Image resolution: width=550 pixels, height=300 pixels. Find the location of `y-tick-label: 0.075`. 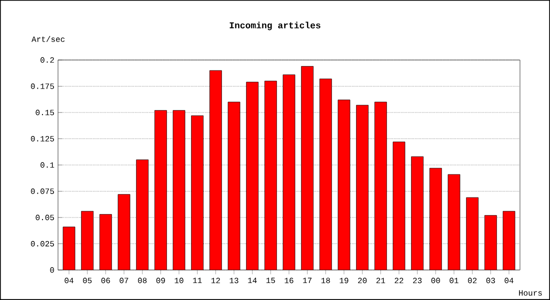

y-tick-label: 0.075 is located at coordinates (42, 191).